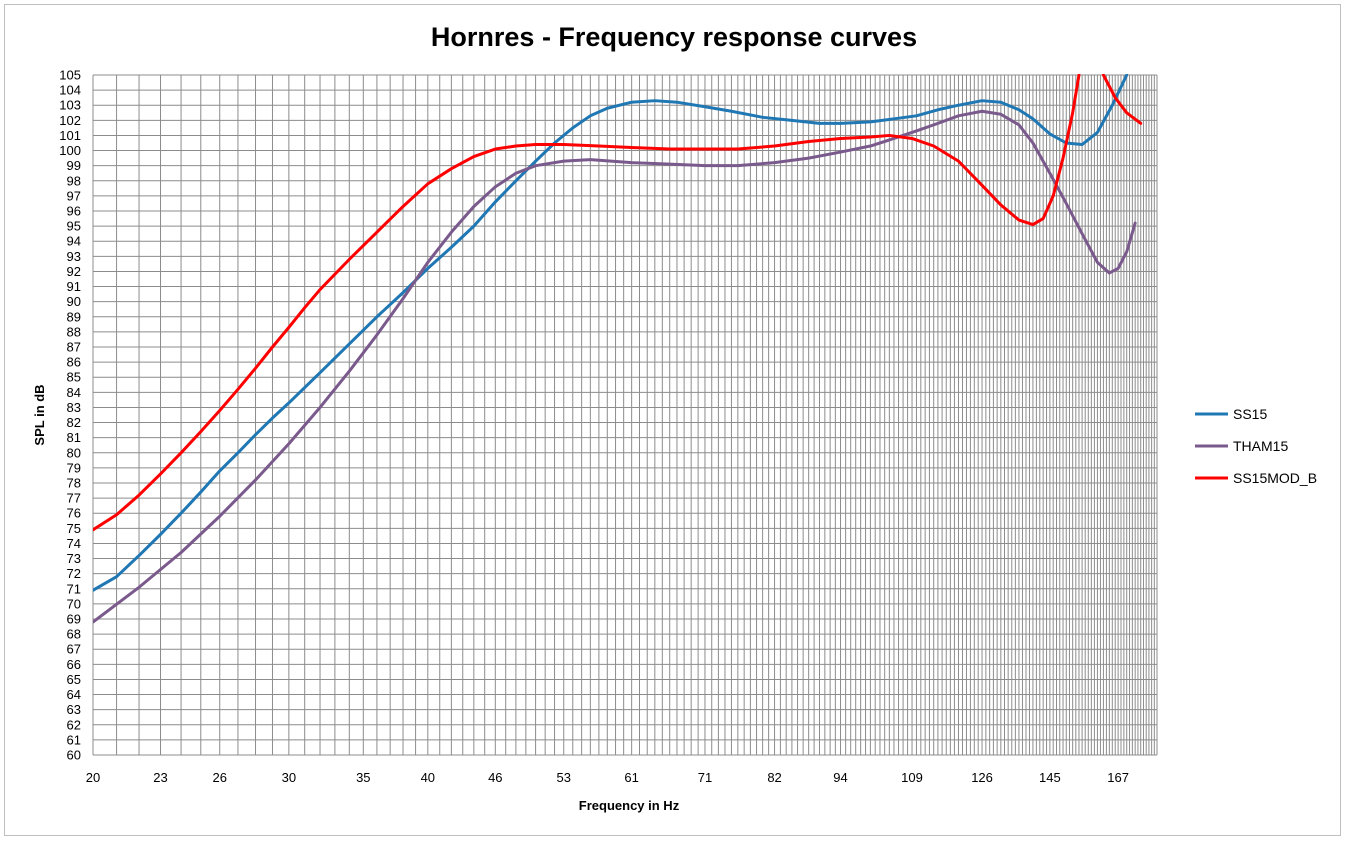  I want to click on series-line-ss15mod-b-tail, so click(1122, 99).